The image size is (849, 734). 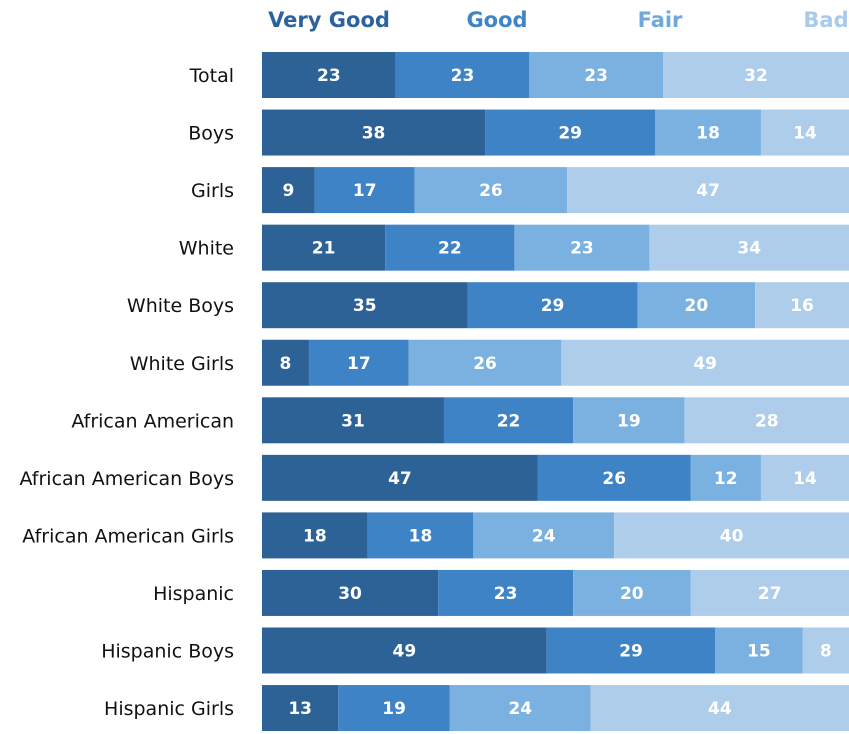 I want to click on row-label-african-american-boys: African American Boys, so click(x=126, y=479).